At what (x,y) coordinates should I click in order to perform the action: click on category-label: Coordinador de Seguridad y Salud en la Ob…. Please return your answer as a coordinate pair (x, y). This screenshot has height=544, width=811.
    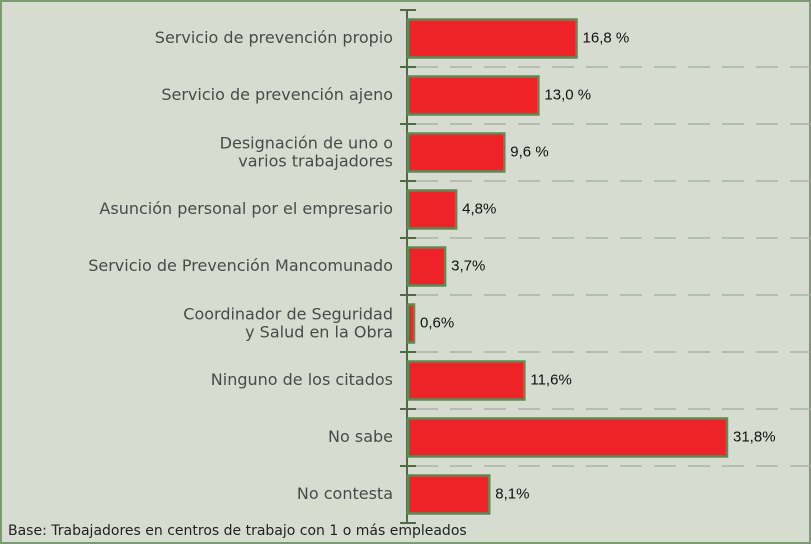
    Looking at the image, I should click on (288, 322).